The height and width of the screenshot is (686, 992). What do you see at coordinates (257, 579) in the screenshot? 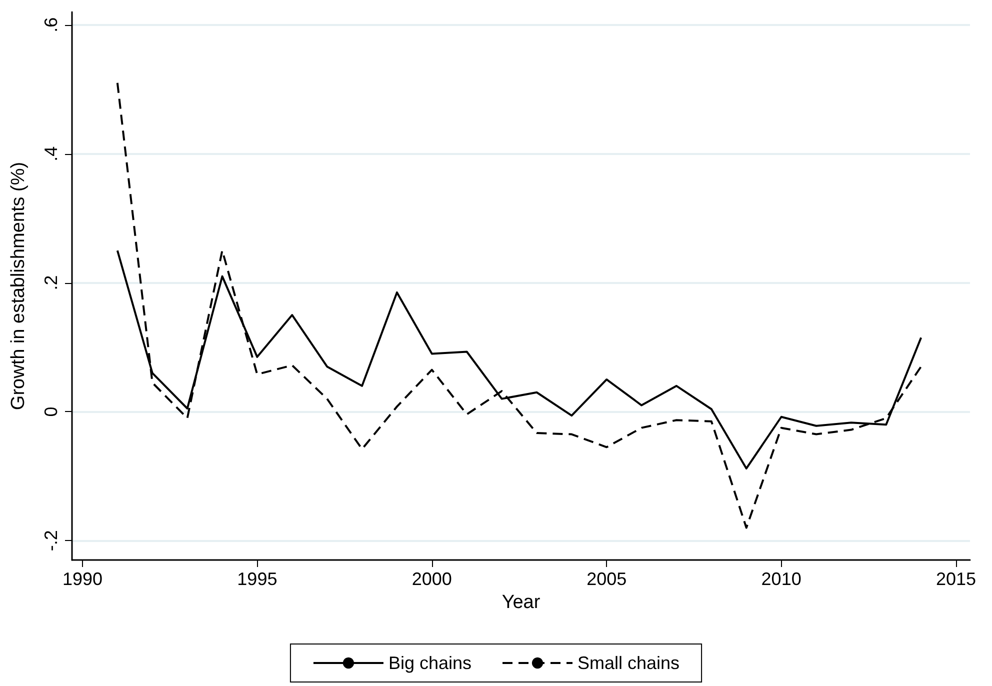
I see `x-tick-label: 1995` at bounding box center [257, 579].